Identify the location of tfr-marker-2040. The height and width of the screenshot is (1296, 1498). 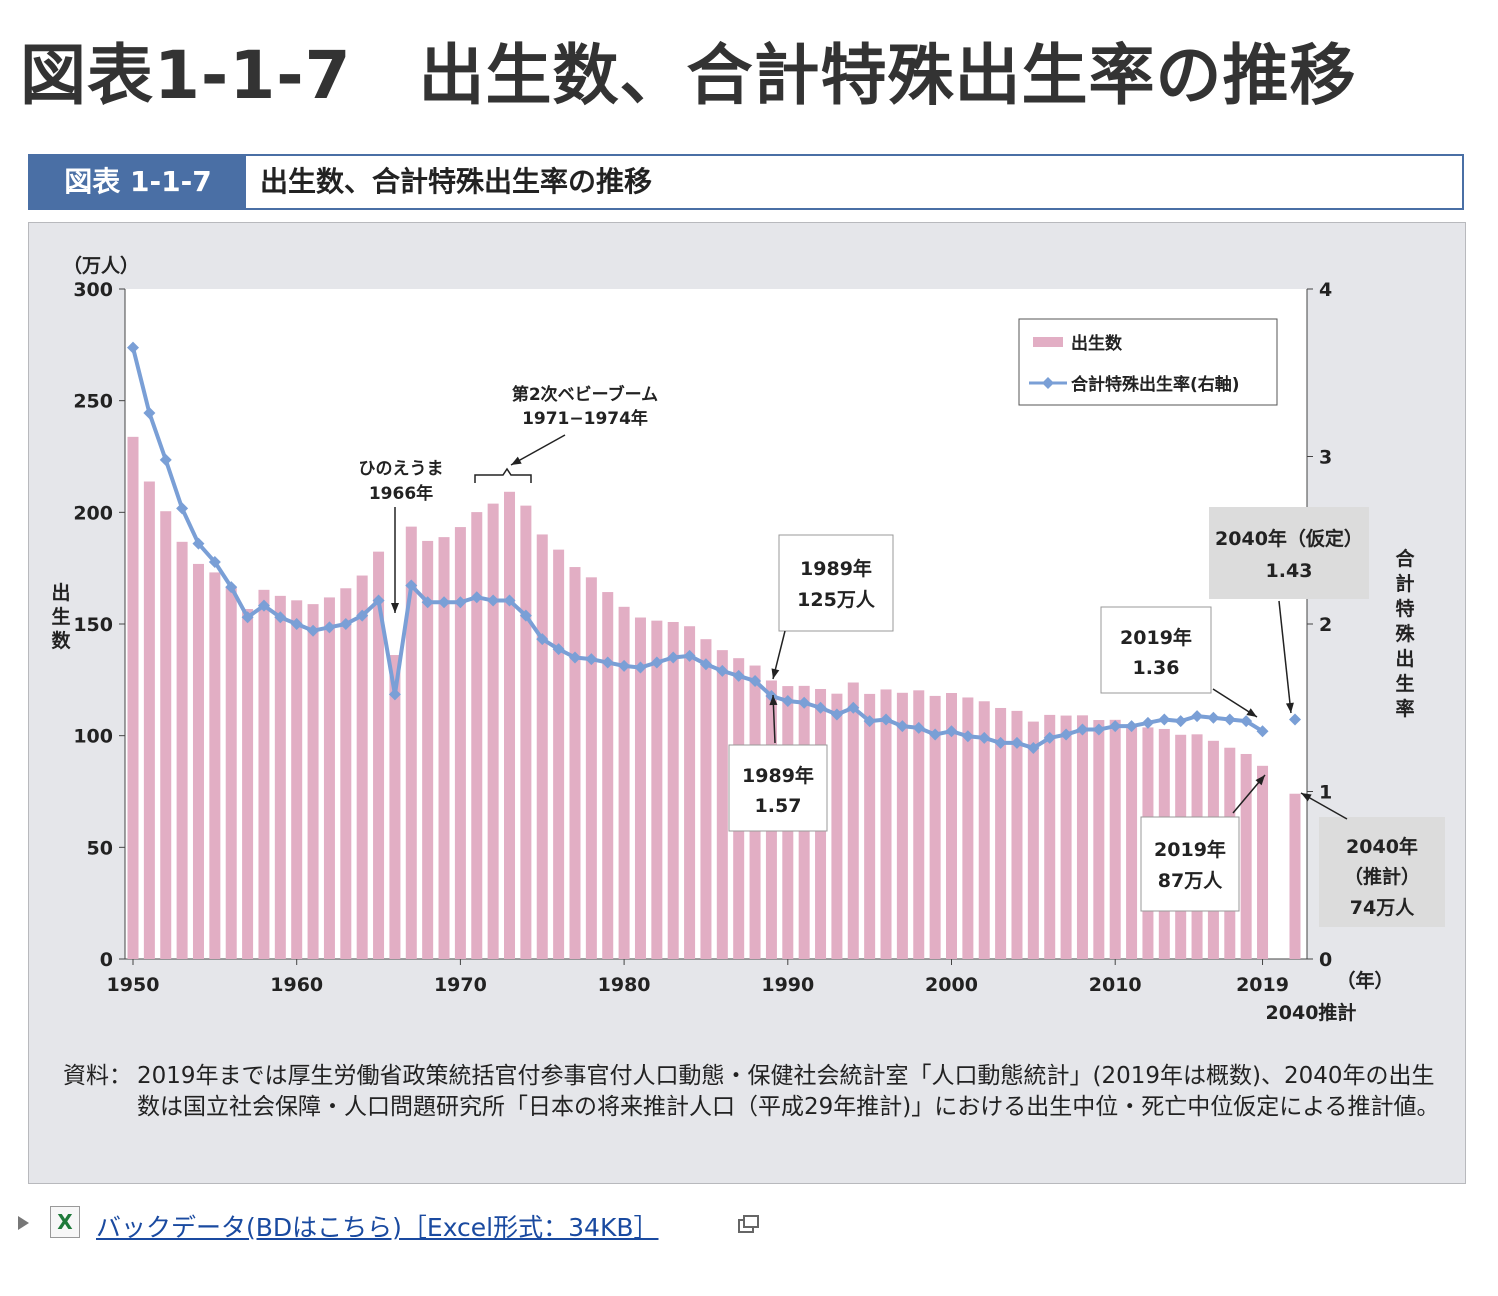
(1295, 719).